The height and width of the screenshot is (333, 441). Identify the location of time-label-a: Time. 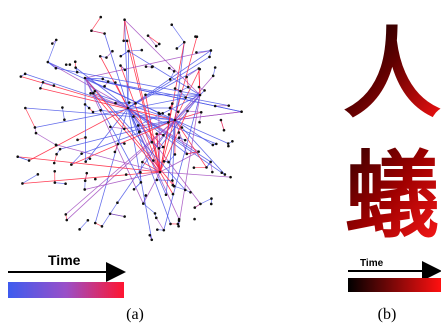
(64, 260).